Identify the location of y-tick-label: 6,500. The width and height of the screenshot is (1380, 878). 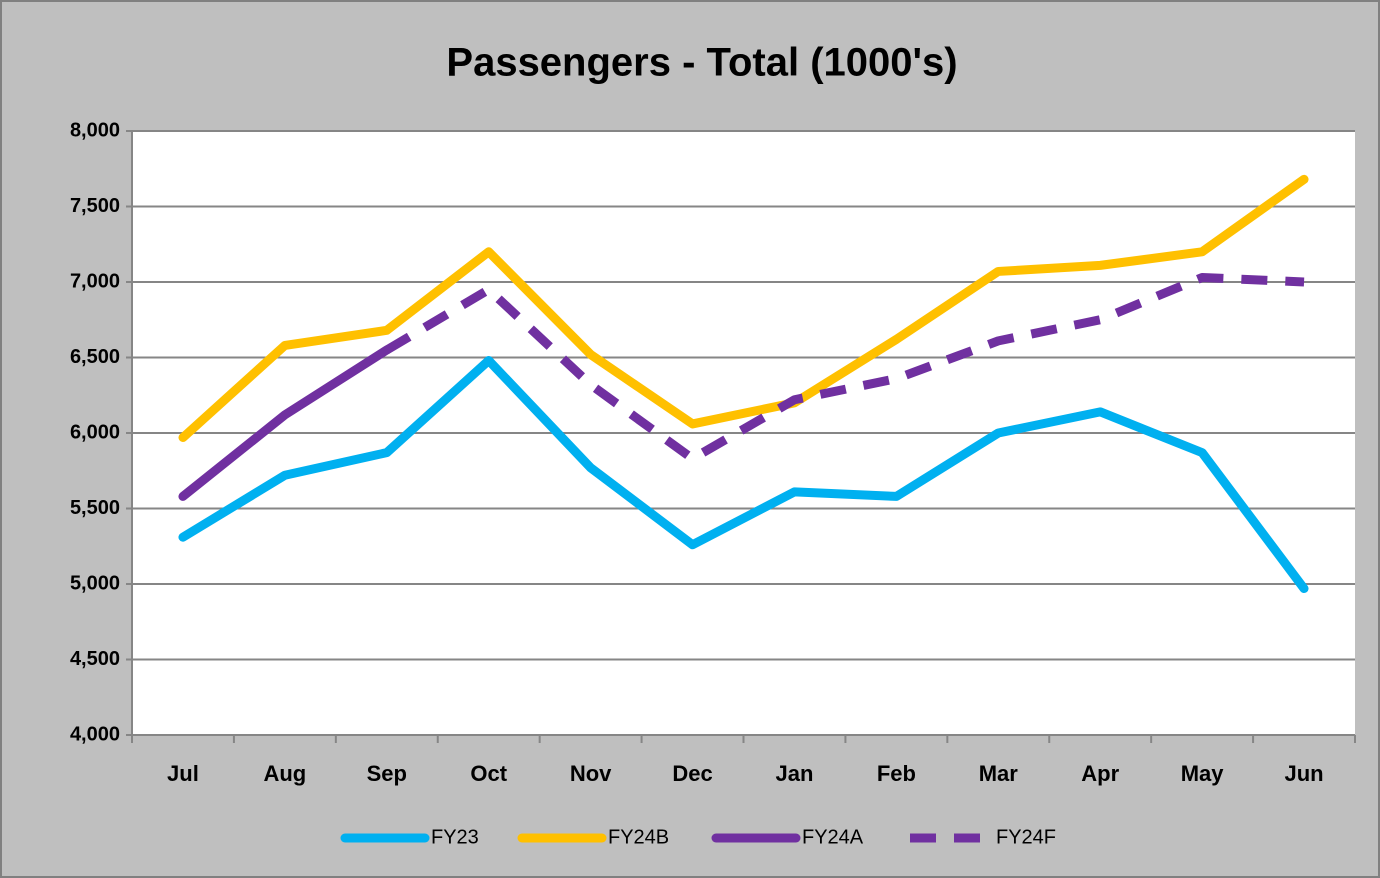
(95, 357).